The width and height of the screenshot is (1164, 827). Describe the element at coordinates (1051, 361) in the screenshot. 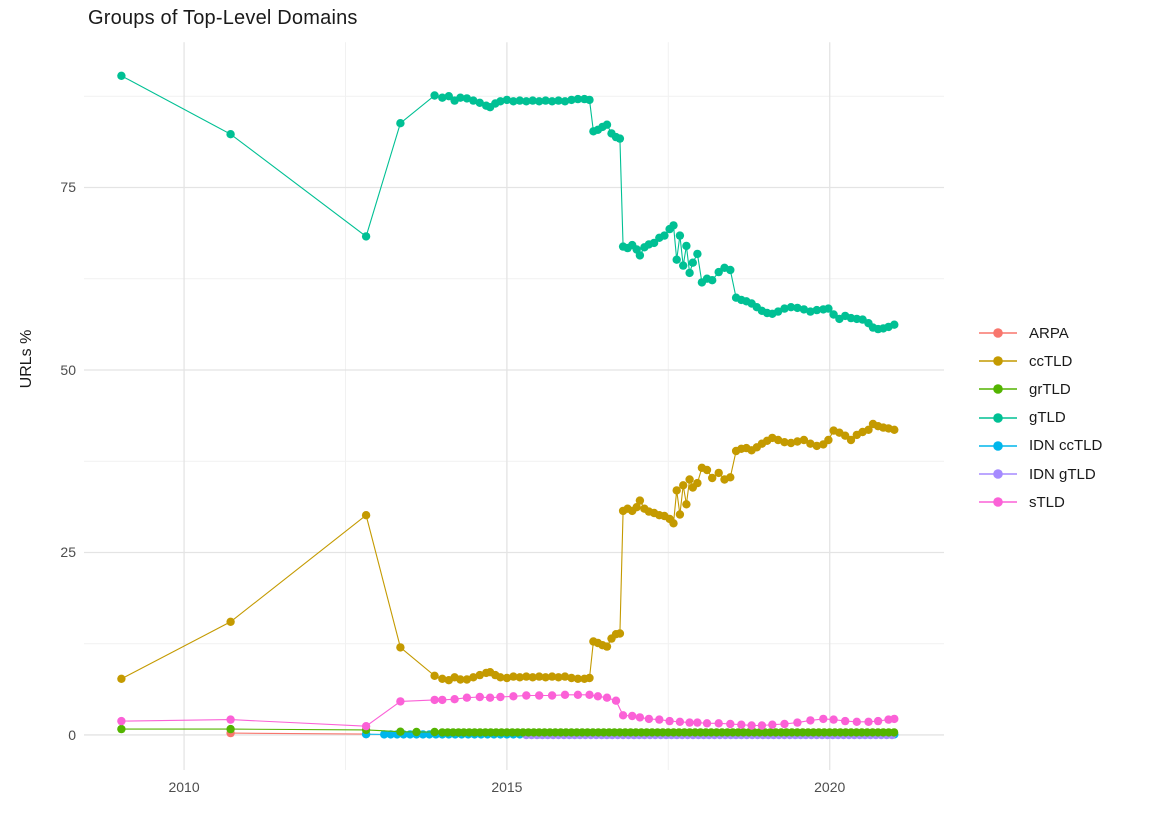

I see `legend-label: ccTLD` at that location.